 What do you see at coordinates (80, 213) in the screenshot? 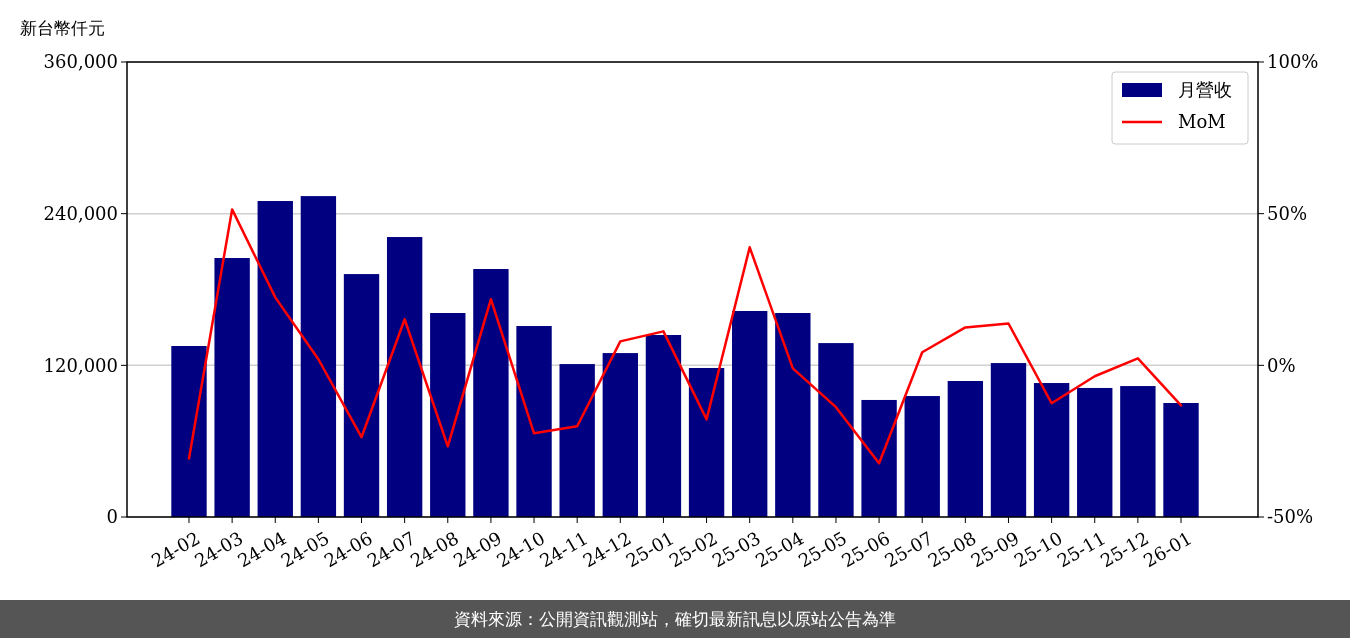
I see `y-tick-label: 240,000` at bounding box center [80, 213].